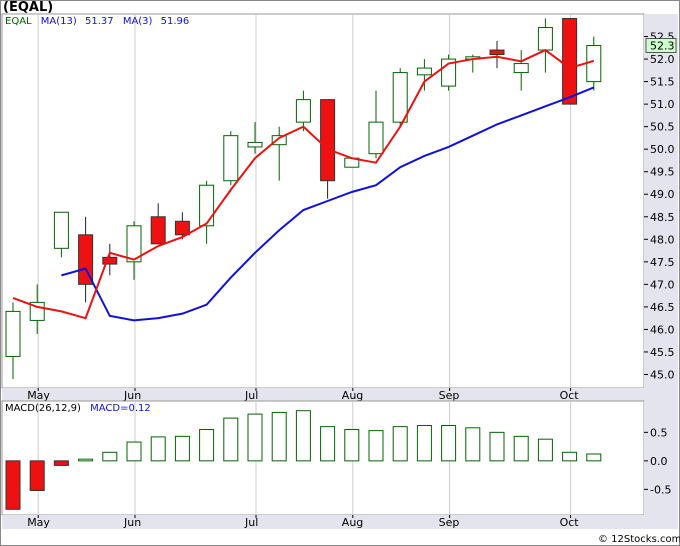 This screenshot has height=546, width=680. I want to click on price-ytick-label: 51.0, so click(662, 104).